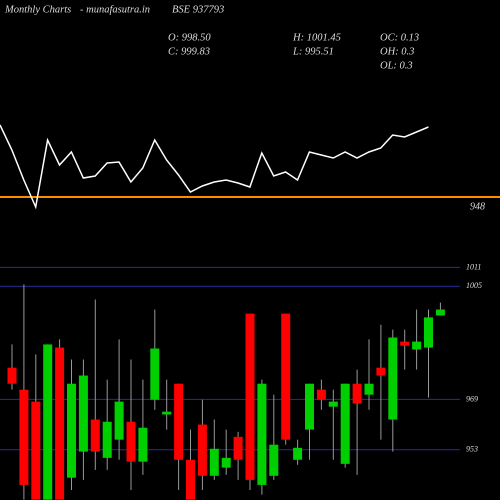  Describe the element at coordinates (37, 9) in the screenshot. I see `site-name: Monthly Charts` at that location.